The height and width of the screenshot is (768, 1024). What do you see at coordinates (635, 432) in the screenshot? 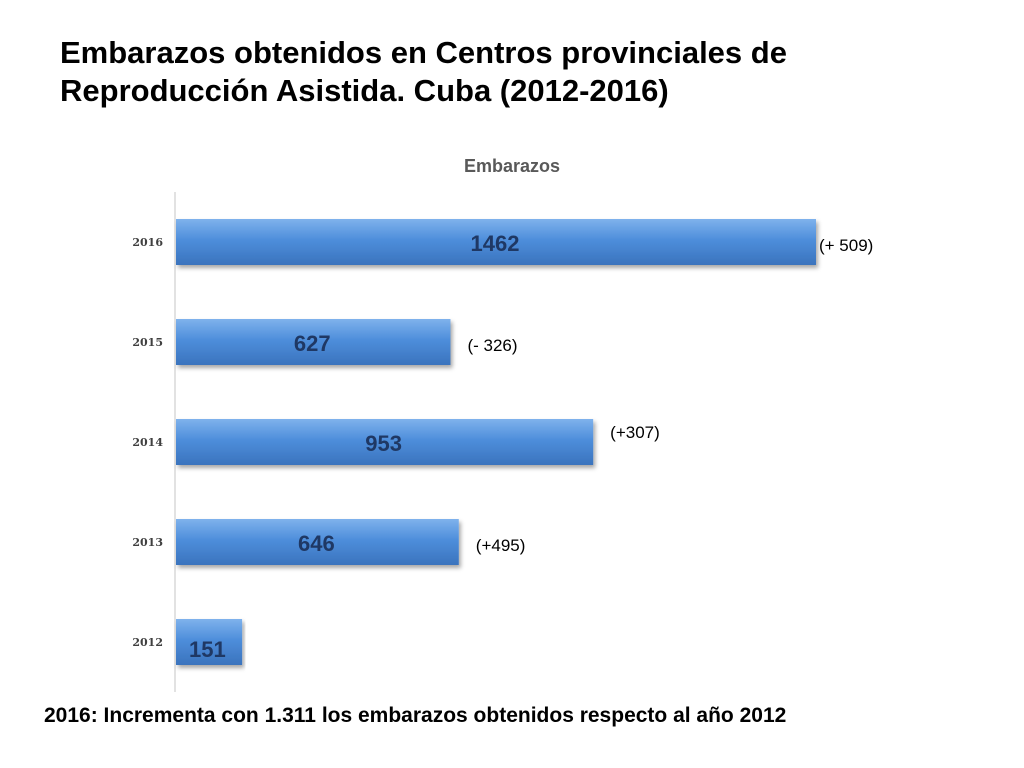
I see `change-annotation: (+307)` at bounding box center [635, 432].